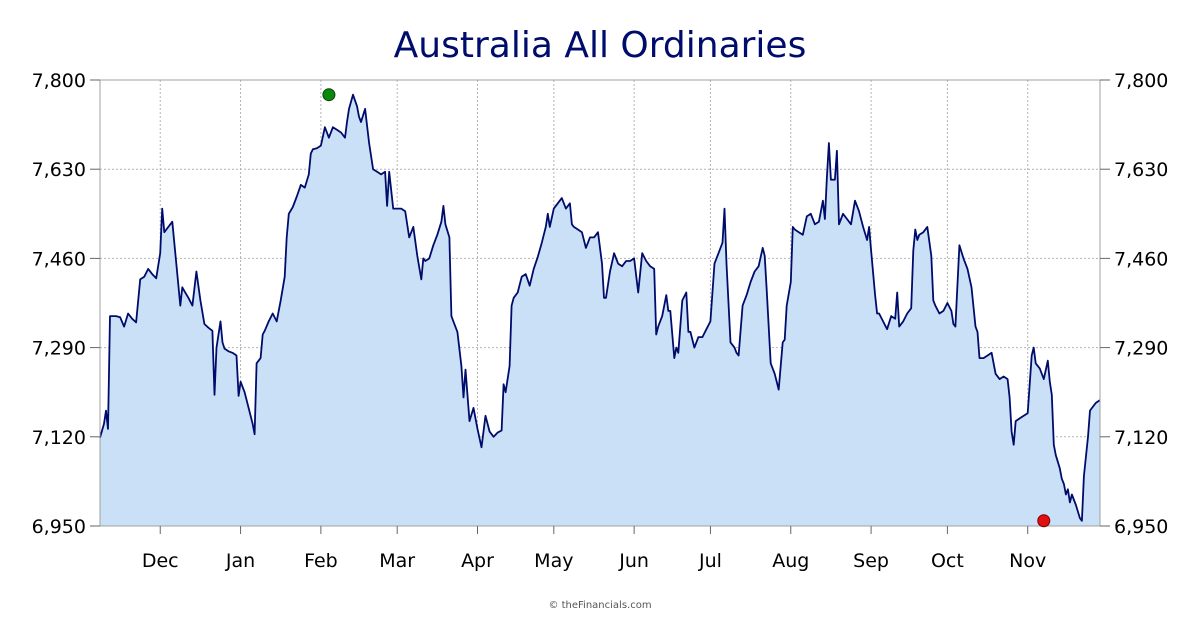 Image resolution: width=1200 pixels, height=630 pixels. What do you see at coordinates (594, 549) in the screenshot?
I see `x-axis: Dec Jan Feb Mar Apr May Jun Jul Aug Sep Oct Nov` at bounding box center [594, 549].